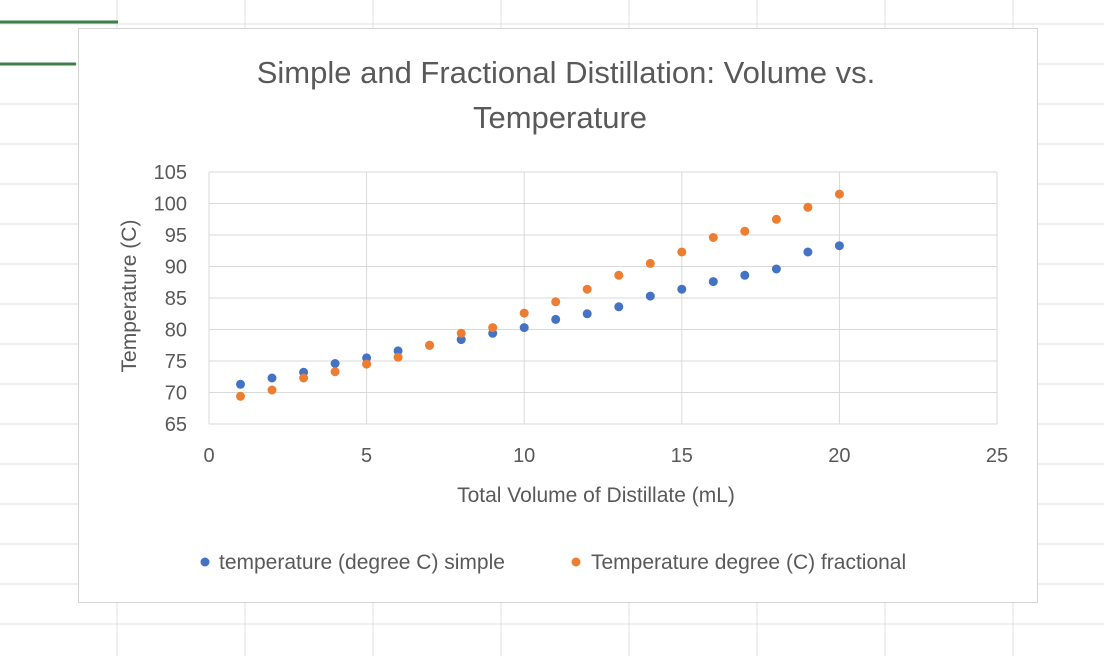  What do you see at coordinates (129, 296) in the screenshot?
I see `y-axis-title: Temperature (C)` at bounding box center [129, 296].